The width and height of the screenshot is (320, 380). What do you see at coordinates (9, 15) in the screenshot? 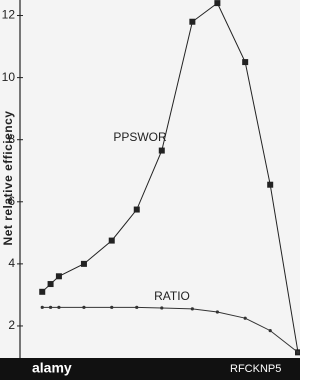
I see `y-tick-label: 12` at bounding box center [9, 15].